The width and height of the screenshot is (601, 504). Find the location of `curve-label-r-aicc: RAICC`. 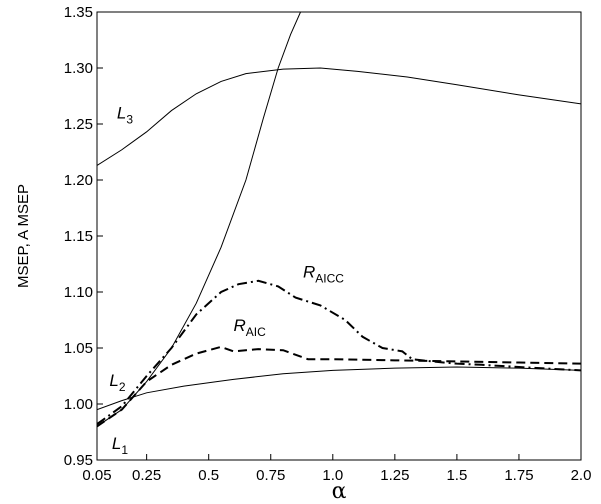

curve-label-r-aicc: RAICC is located at coordinates (323, 273).